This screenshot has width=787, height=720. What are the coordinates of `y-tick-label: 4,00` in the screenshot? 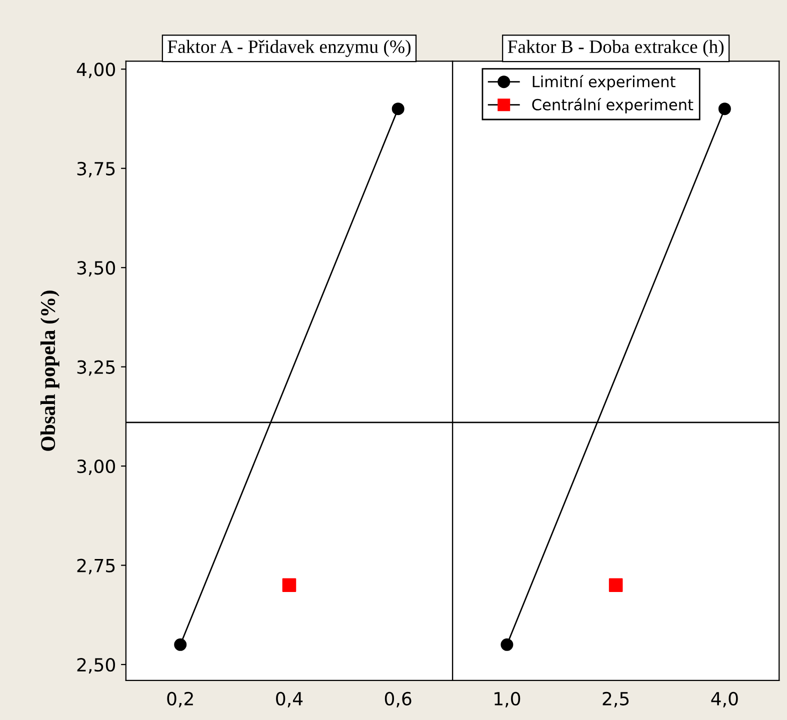 It's located at (95, 70).